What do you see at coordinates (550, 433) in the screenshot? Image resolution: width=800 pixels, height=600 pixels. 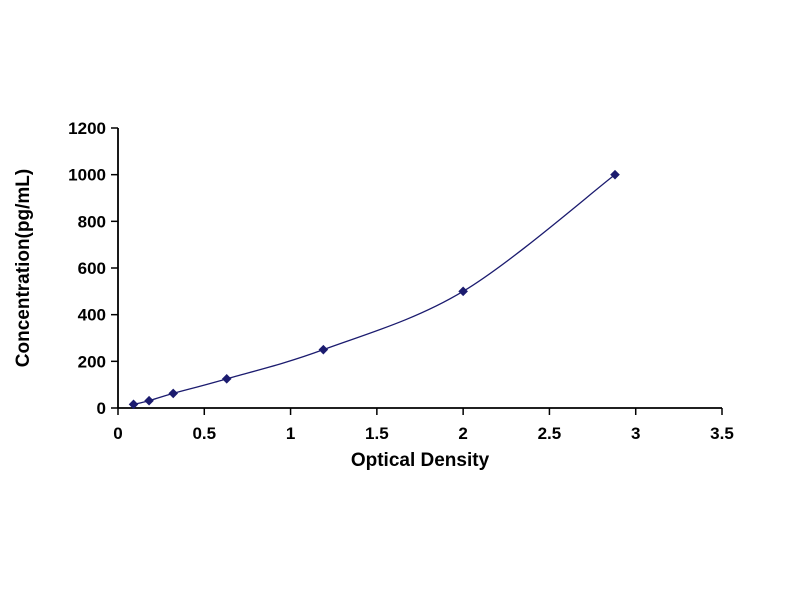 I see `x-tick-label: 2.5` at bounding box center [550, 433].